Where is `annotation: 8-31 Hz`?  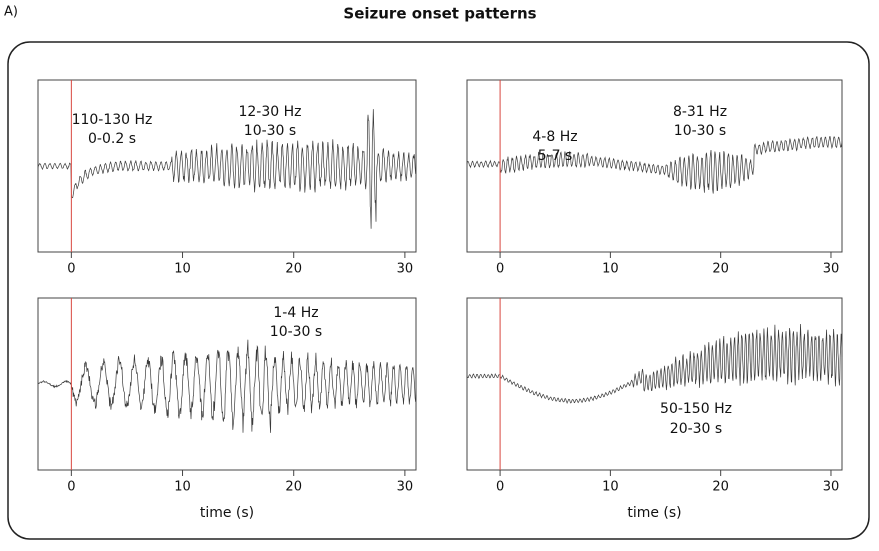
annotation: 8-31 Hz is located at coordinates (700, 112).